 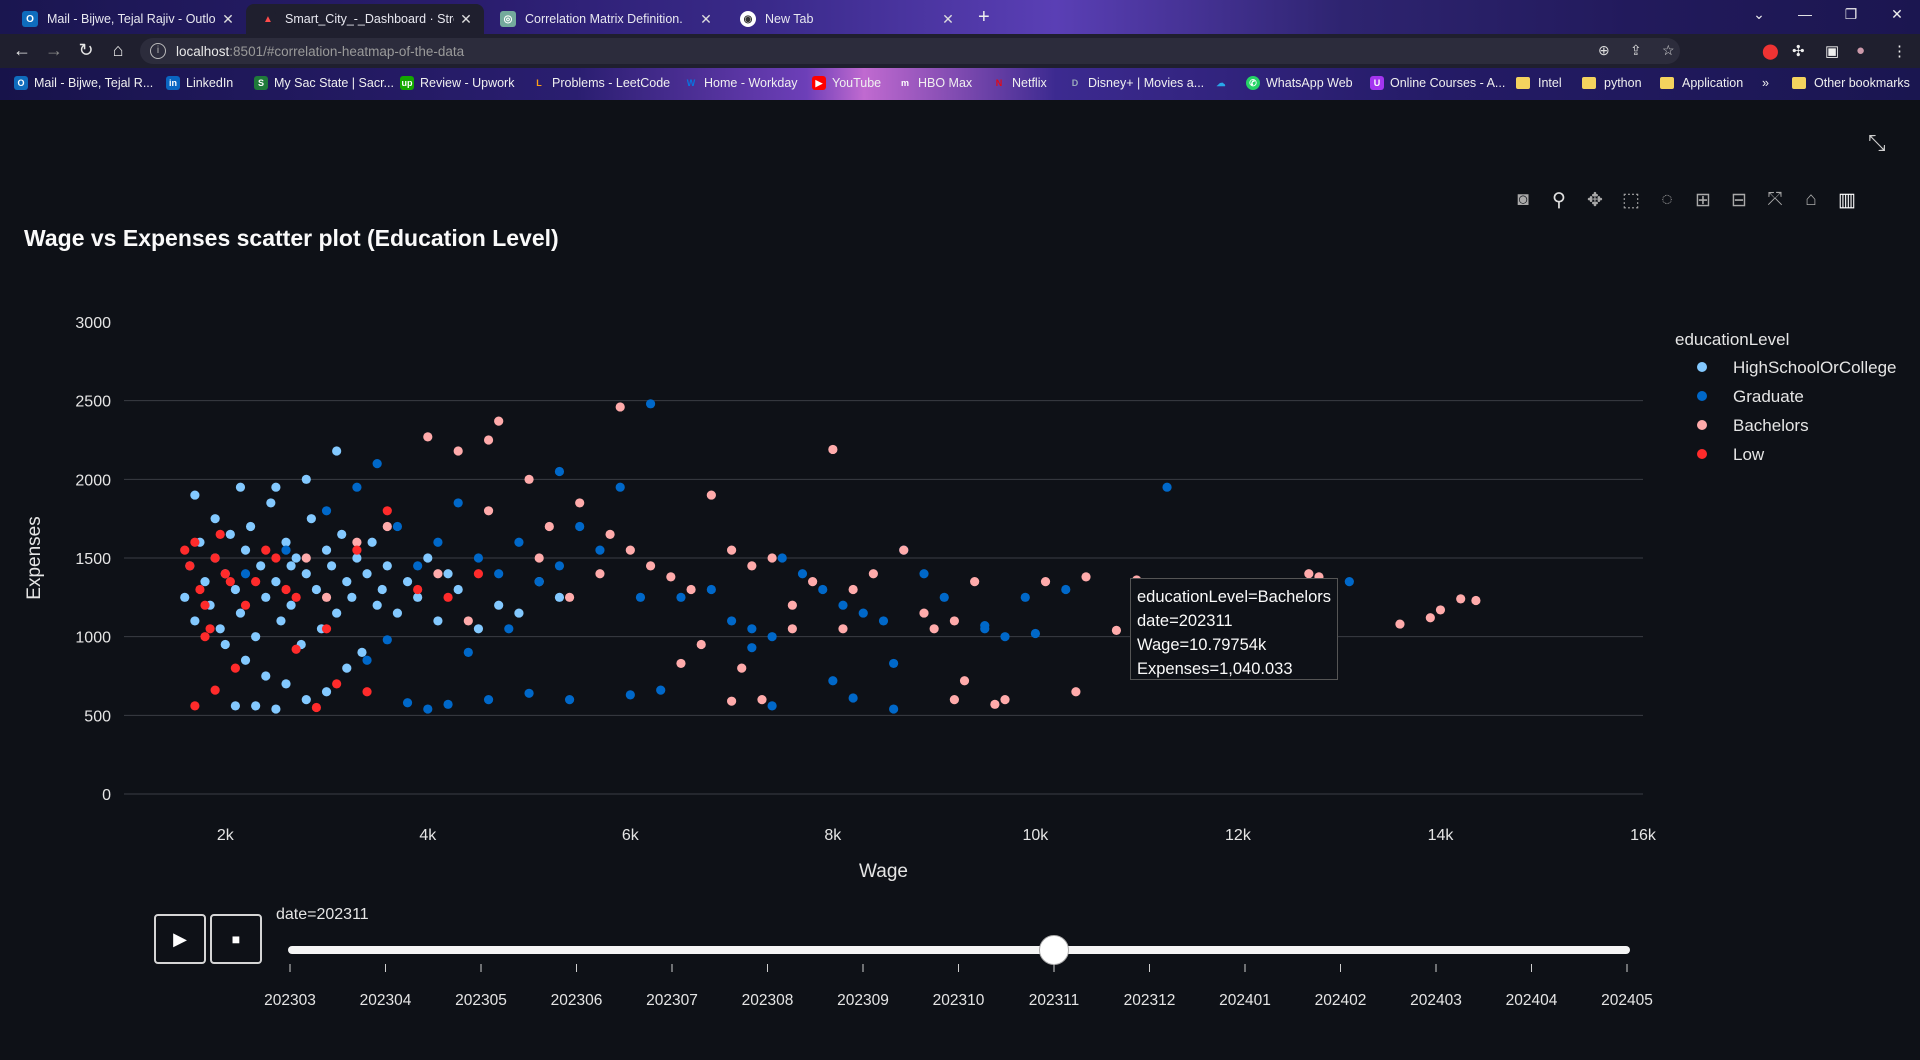 I want to click on legend-marker, so click(x=1702, y=425).